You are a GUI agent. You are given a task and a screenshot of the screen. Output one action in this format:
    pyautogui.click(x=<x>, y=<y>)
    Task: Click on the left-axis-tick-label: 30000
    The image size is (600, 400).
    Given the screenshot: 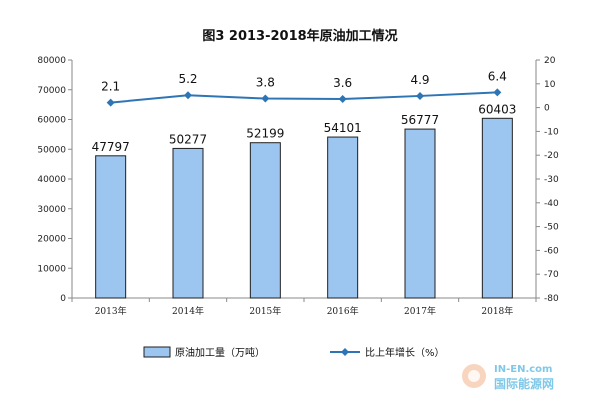 What is the action you would take?
    pyautogui.click(x=51, y=210)
    